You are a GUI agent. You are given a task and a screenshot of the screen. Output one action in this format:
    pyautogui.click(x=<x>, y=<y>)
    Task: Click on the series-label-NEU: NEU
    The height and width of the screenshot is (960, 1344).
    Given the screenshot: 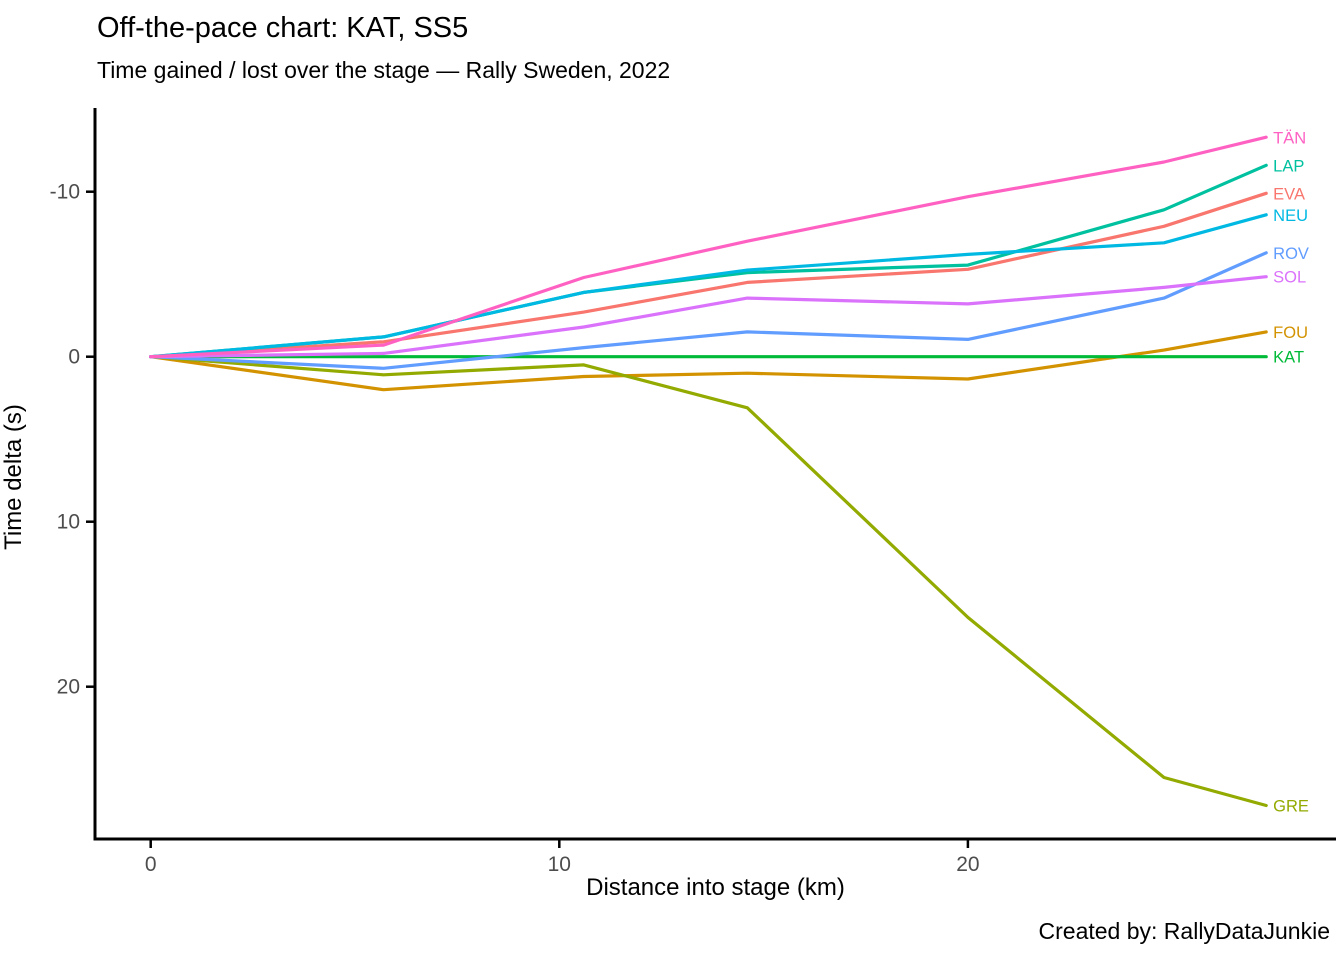 What is the action you would take?
    pyautogui.click(x=1290, y=216)
    